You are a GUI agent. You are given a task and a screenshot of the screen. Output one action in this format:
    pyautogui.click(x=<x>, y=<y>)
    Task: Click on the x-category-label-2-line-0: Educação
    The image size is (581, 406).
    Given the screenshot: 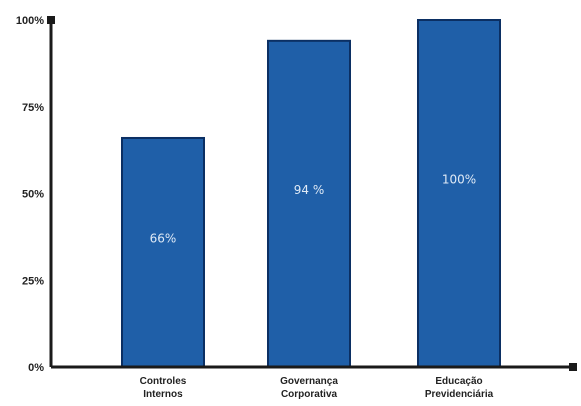 What is the action you would take?
    pyautogui.click(x=458, y=381)
    